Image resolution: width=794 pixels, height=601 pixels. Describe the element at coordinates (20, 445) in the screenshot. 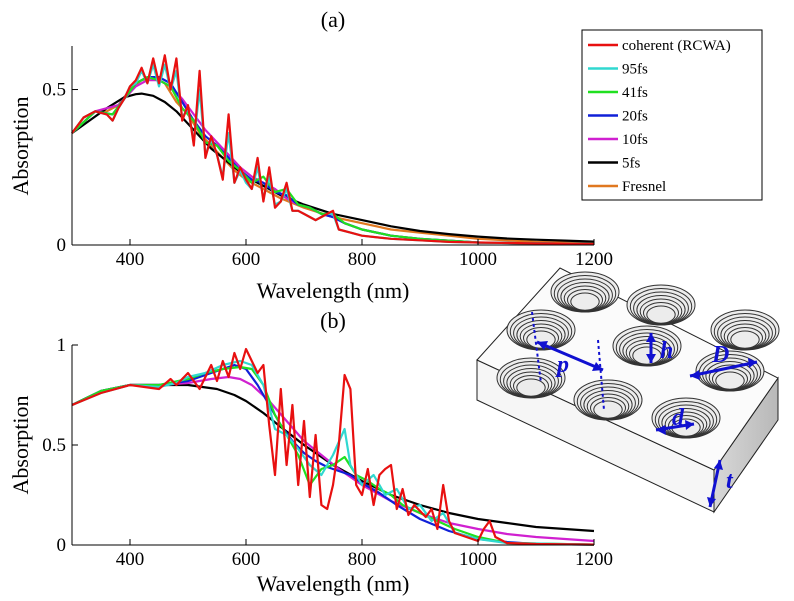

I see `panel-b-ylabel: Absorption` at that location.